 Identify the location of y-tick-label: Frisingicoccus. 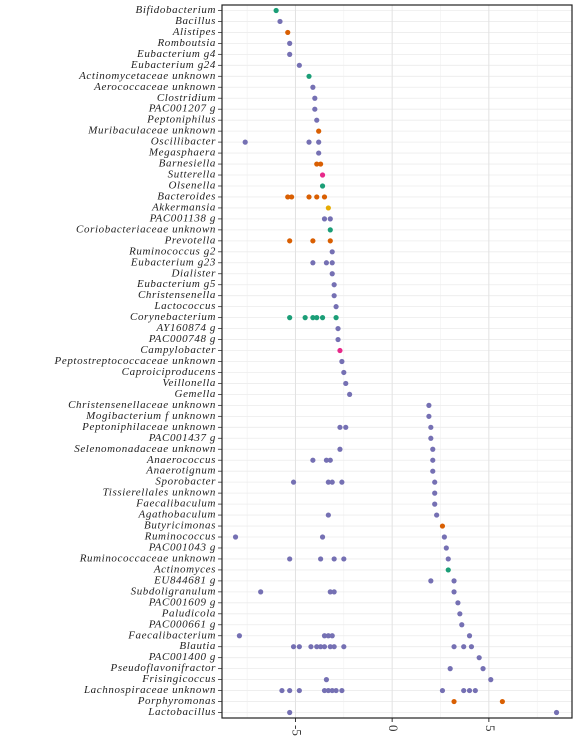
(178, 679).